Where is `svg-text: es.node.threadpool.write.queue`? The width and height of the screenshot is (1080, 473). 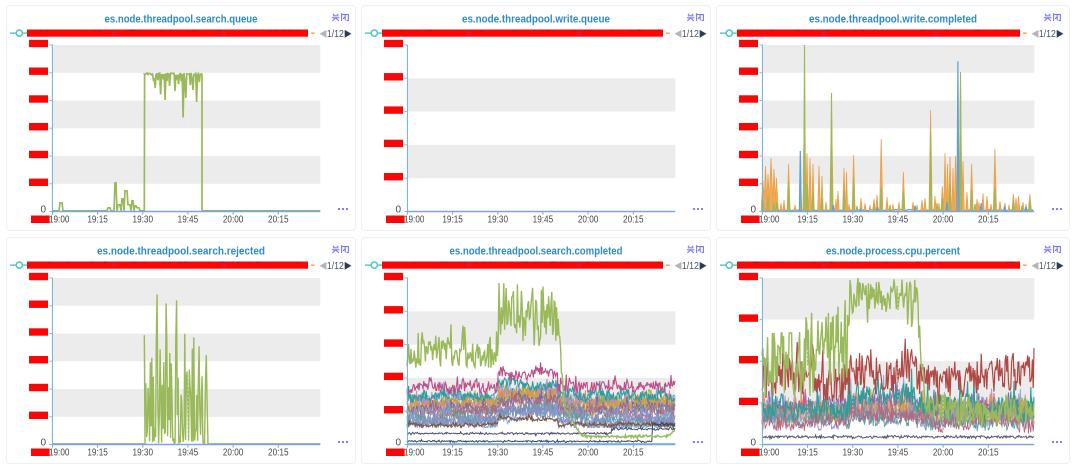
svg-text: es.node.threadpool.write.queue is located at coordinates (536, 20).